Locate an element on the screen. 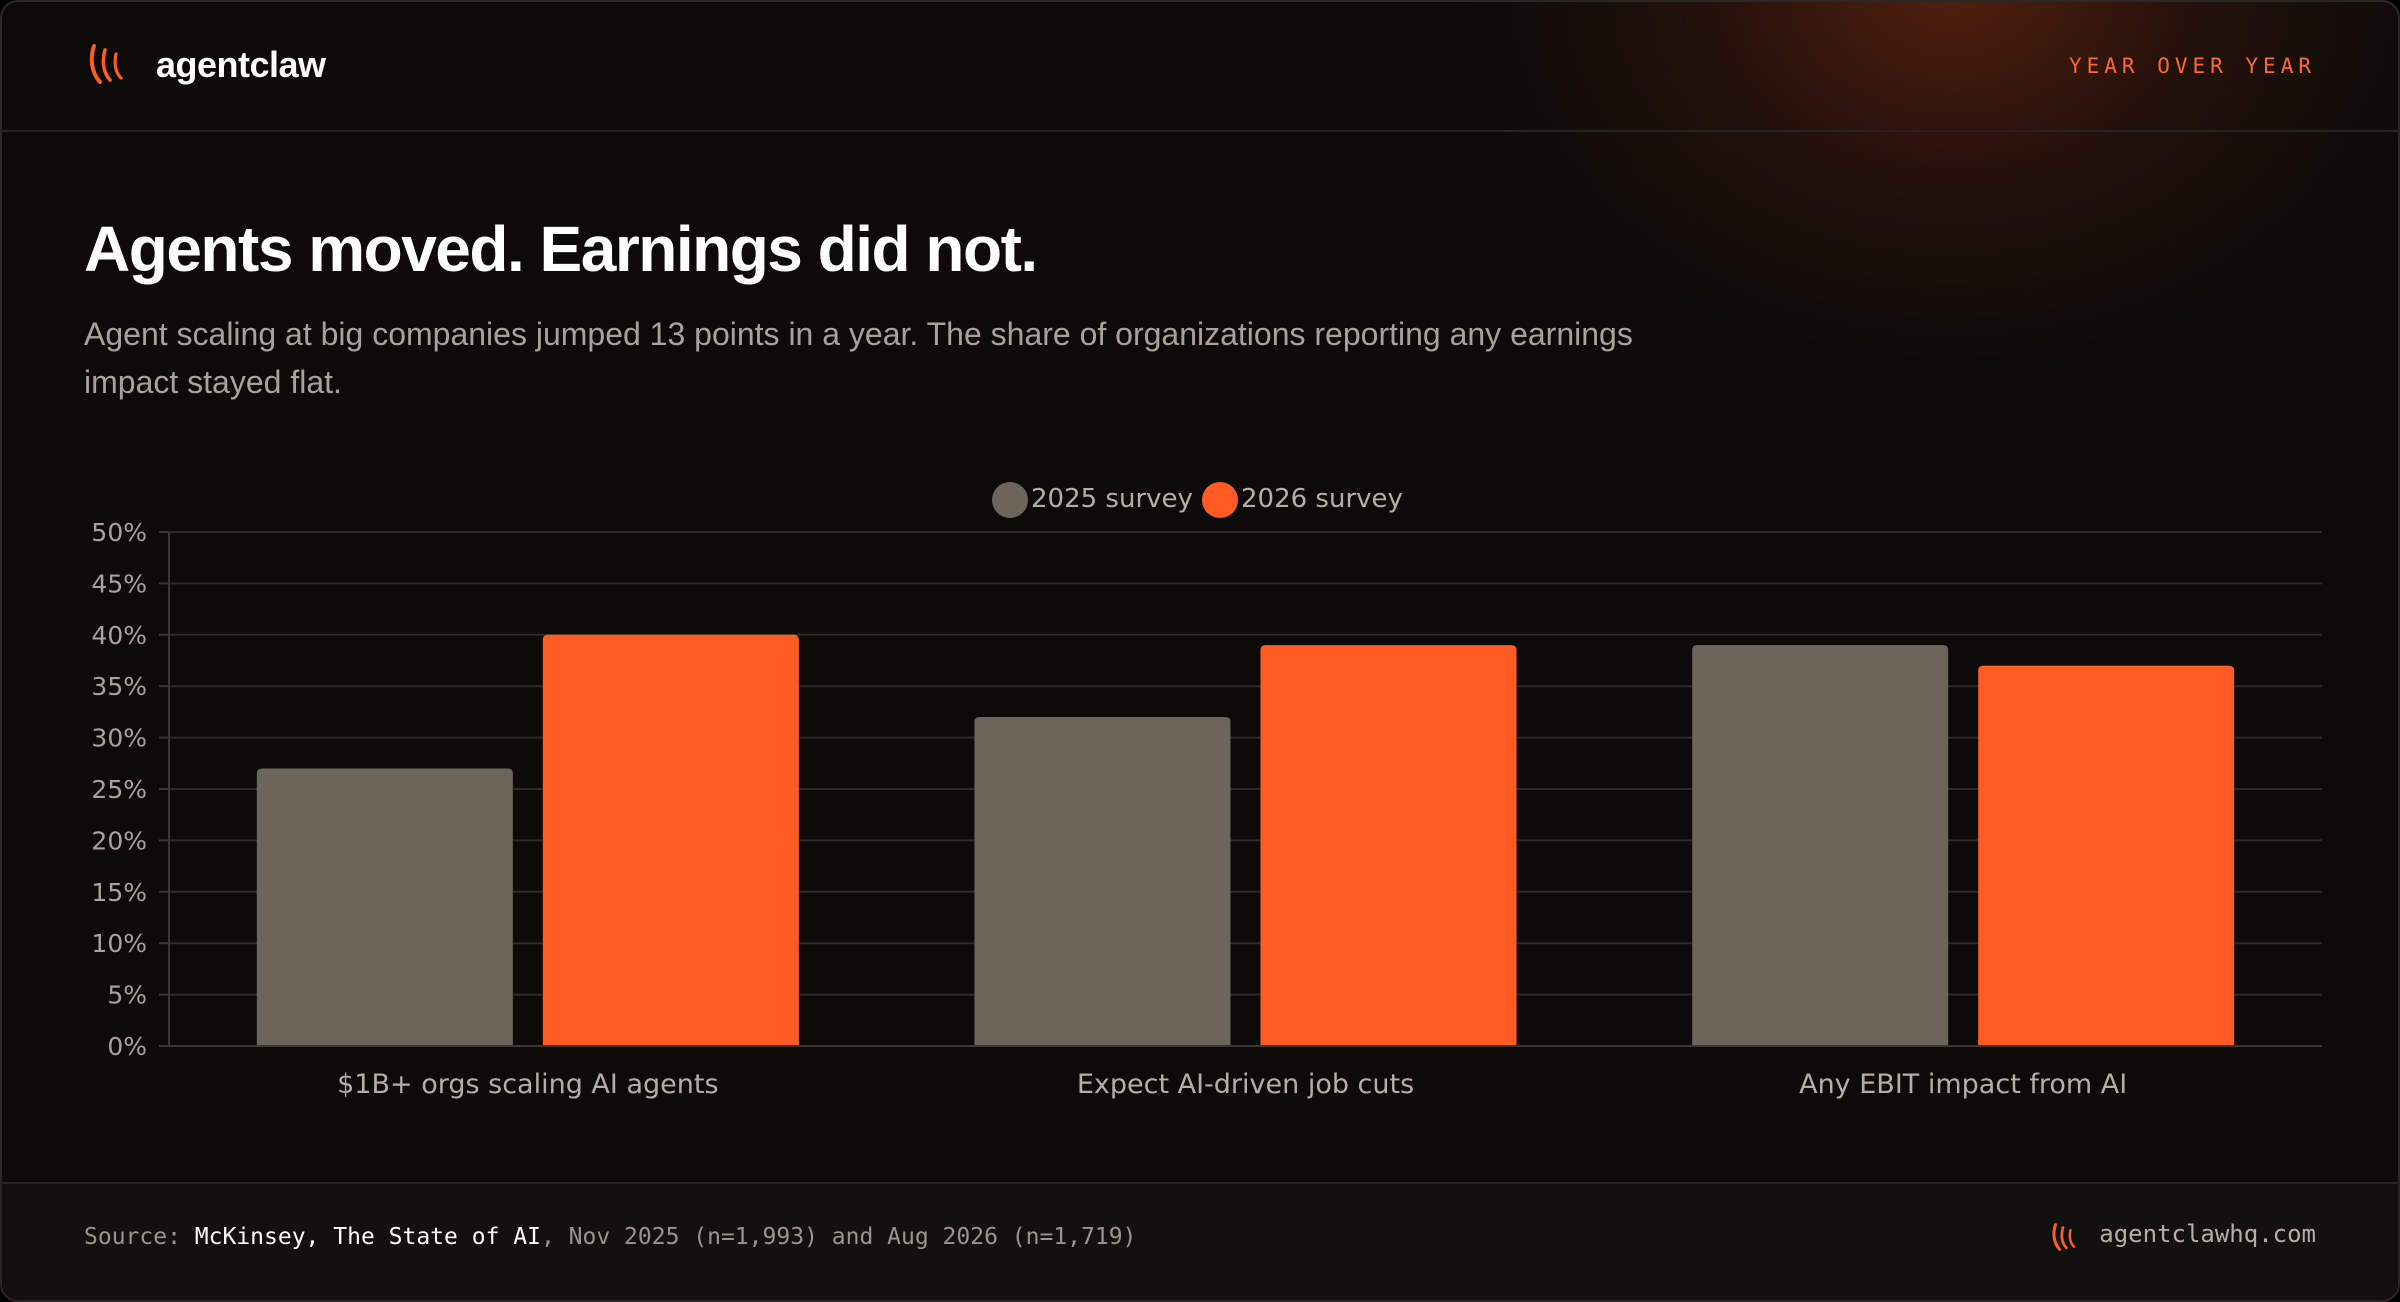 The width and height of the screenshot is (2400, 1302). header-tag: YEAR OVER YEAR is located at coordinates (2192, 66).